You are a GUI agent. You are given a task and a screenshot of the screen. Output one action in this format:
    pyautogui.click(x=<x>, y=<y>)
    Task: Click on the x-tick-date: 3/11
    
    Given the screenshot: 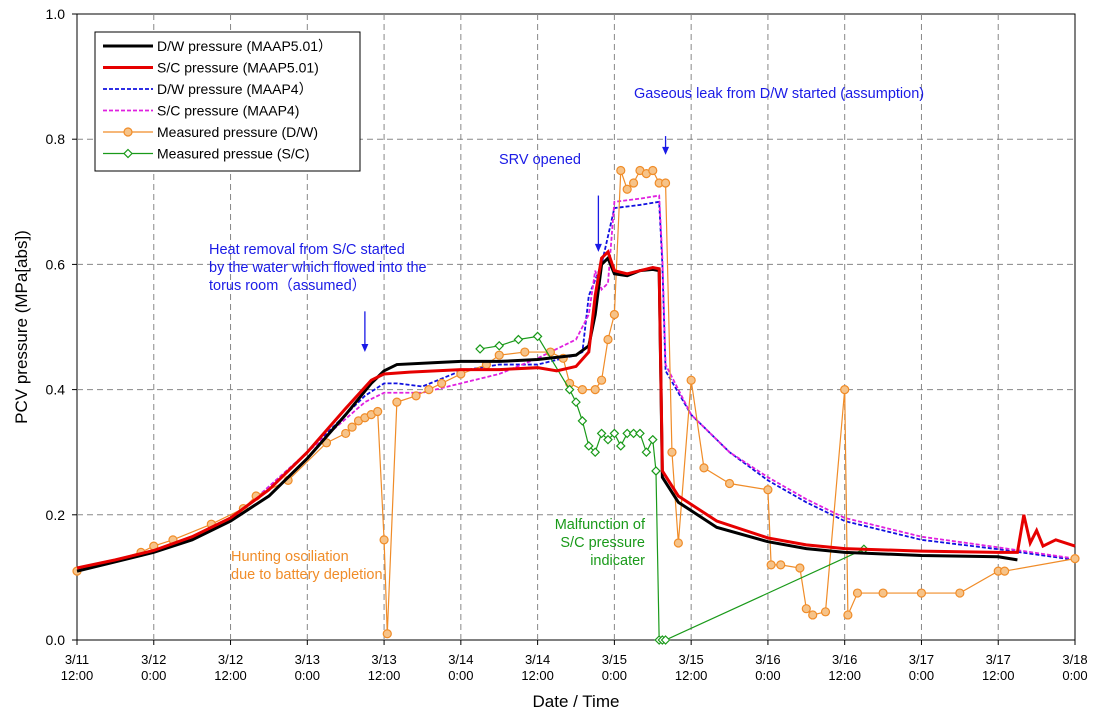 What is the action you would take?
    pyautogui.click(x=77, y=659)
    